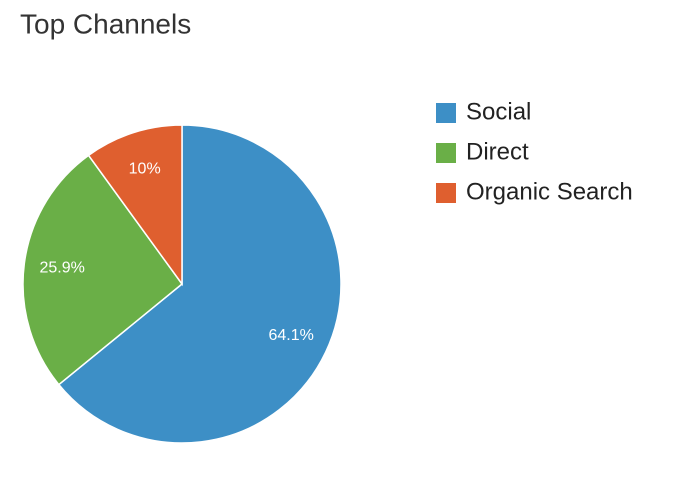 The width and height of the screenshot is (692, 482). What do you see at coordinates (497, 151) in the screenshot?
I see `legend-label: Direct` at bounding box center [497, 151].